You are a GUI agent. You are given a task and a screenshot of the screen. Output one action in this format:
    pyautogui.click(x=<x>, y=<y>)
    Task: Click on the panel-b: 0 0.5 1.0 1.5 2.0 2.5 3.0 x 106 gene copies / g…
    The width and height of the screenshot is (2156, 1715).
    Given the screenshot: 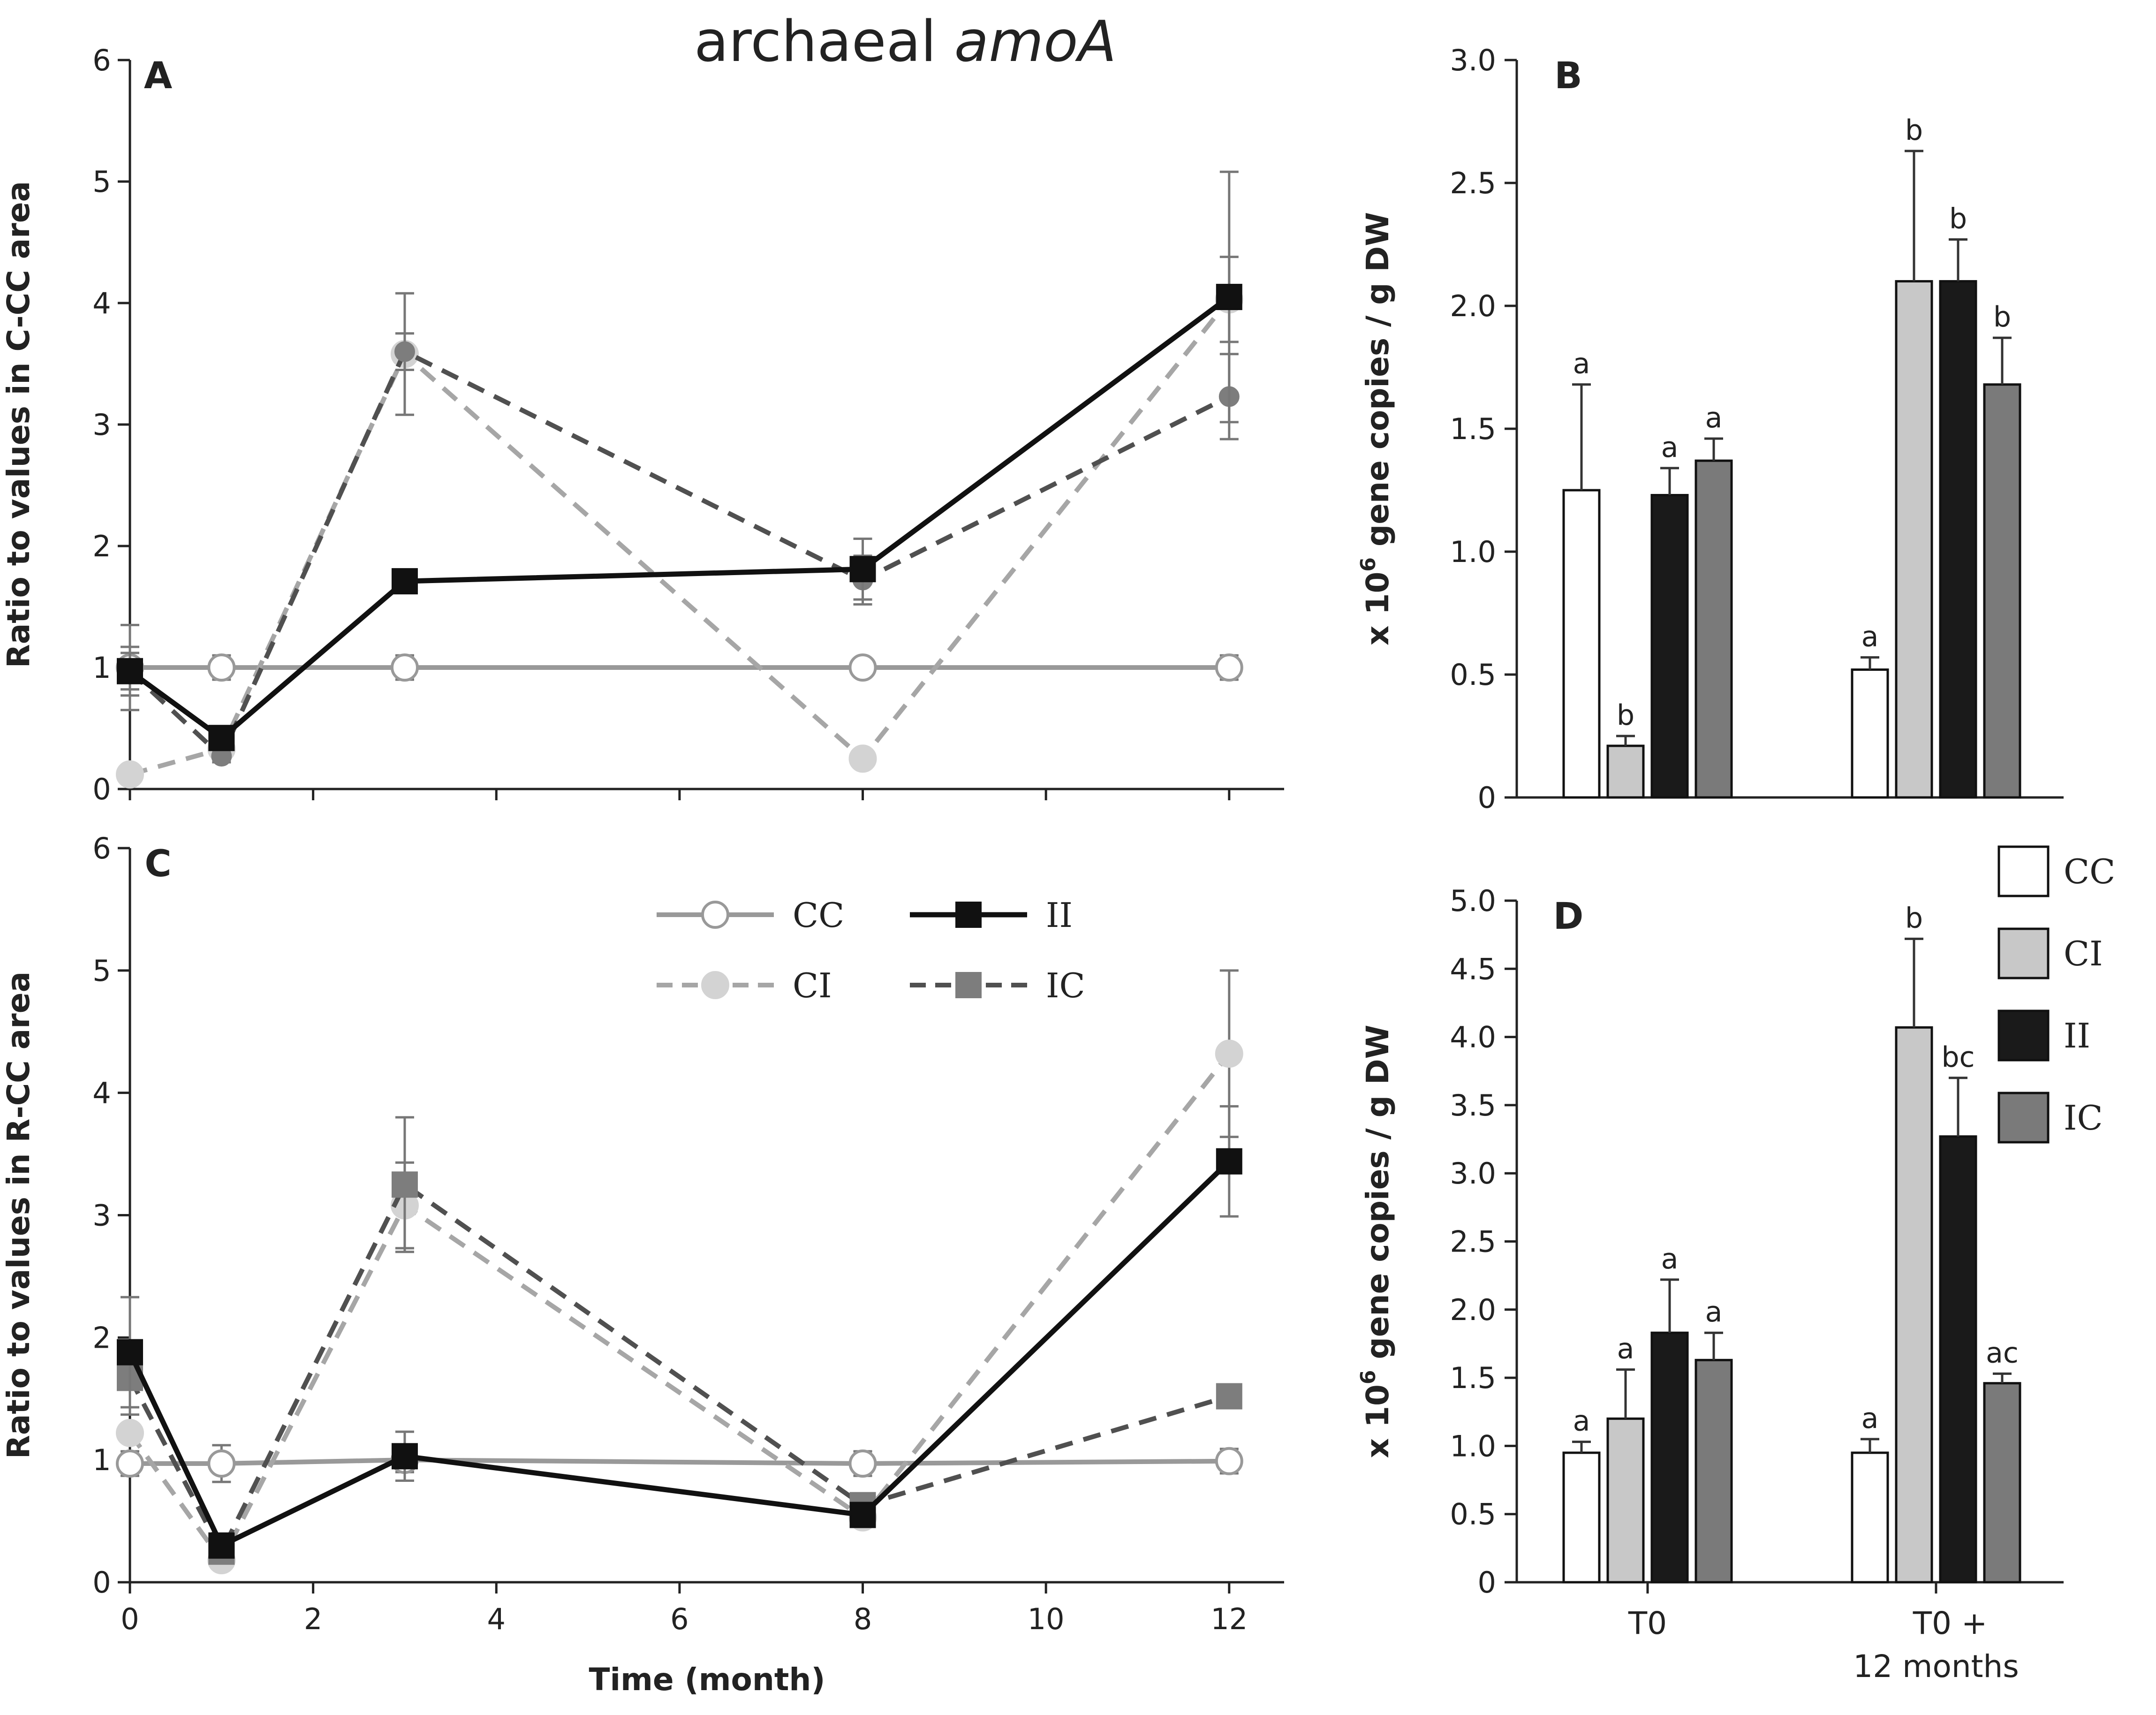 What is the action you would take?
    pyautogui.click(x=1710, y=429)
    